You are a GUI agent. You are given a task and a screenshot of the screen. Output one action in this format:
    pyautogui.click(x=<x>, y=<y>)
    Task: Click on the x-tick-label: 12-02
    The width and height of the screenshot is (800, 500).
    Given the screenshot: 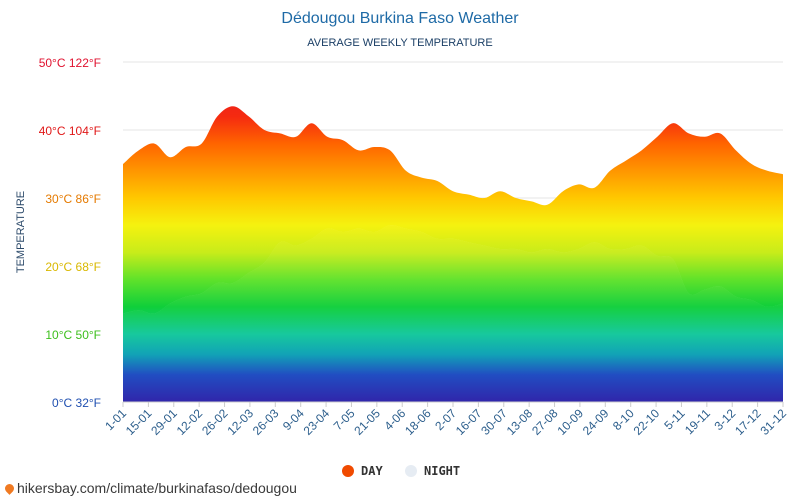 What is the action you would take?
    pyautogui.click(x=190, y=422)
    